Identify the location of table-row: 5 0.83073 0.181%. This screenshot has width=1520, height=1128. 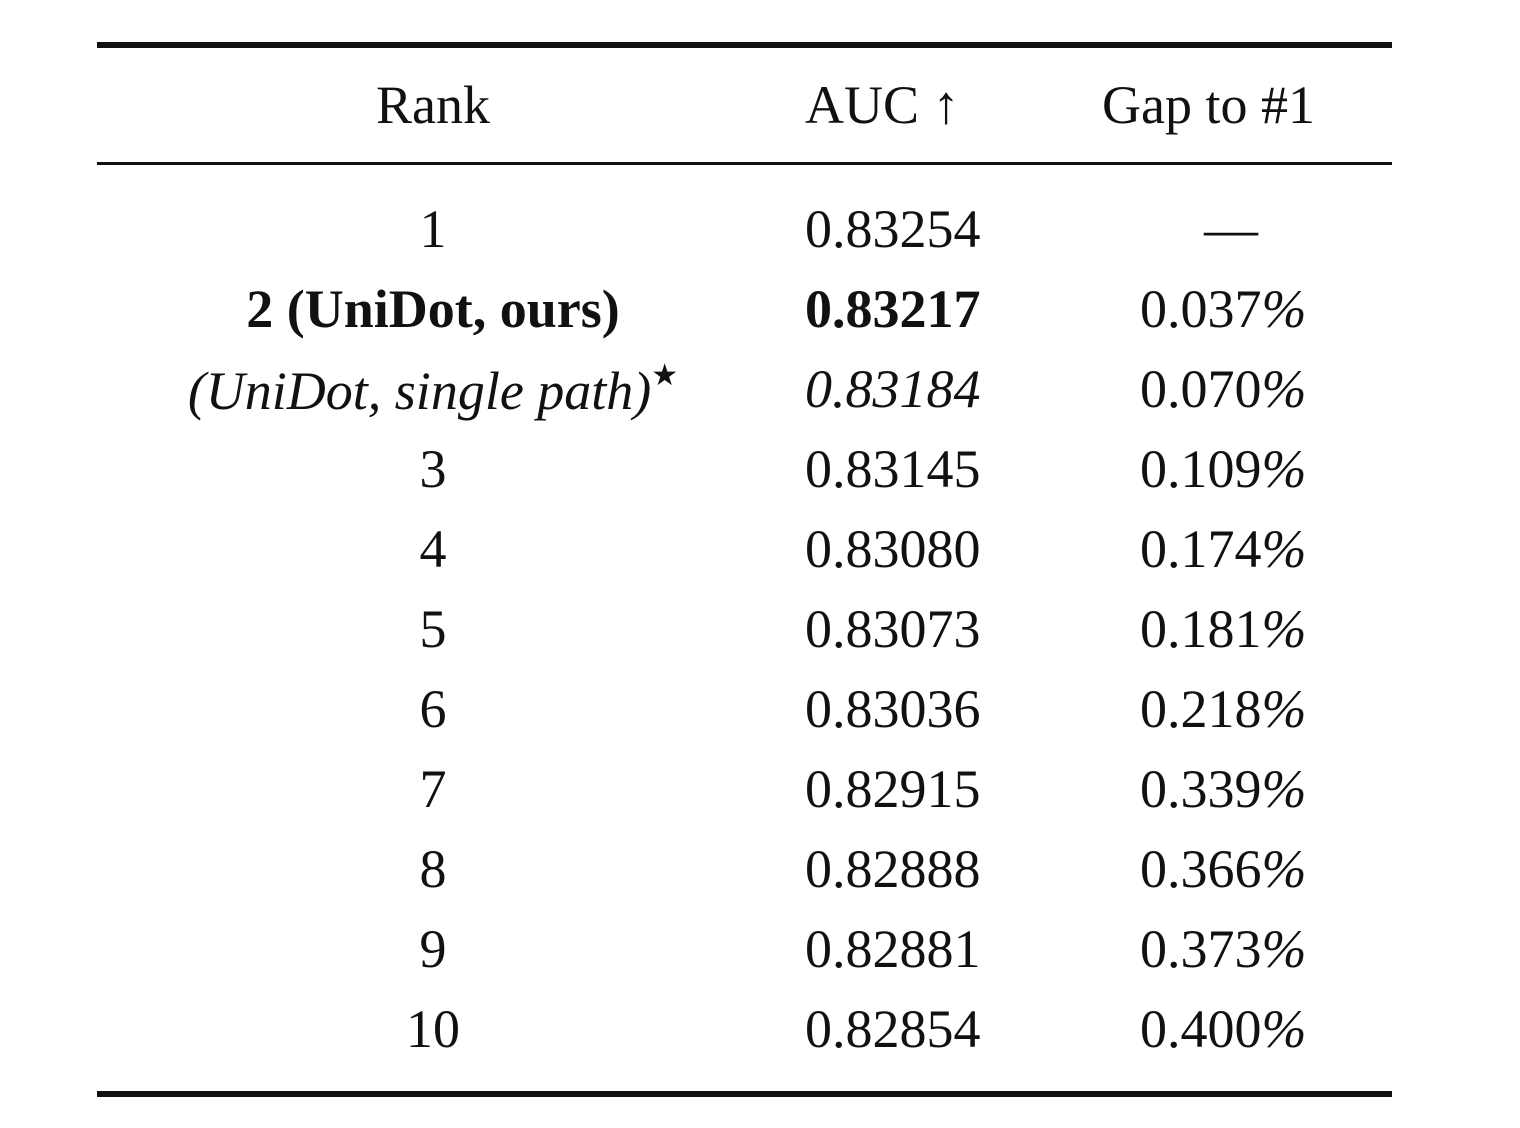
(744, 629).